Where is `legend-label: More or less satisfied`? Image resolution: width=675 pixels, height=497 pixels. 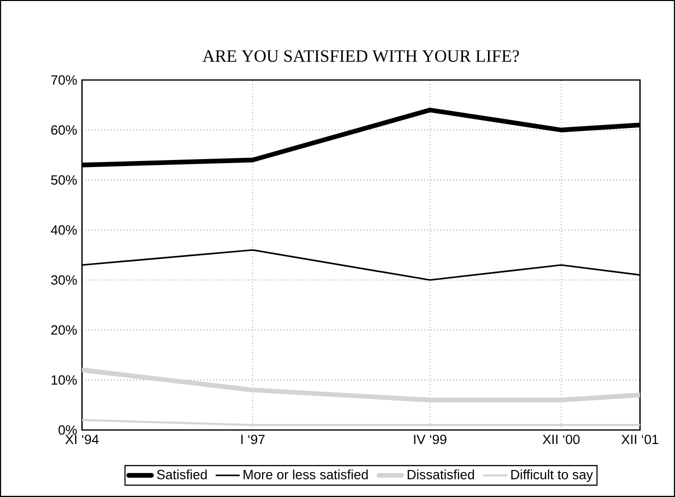
legend-label: More or less satisfied is located at coordinates (306, 475).